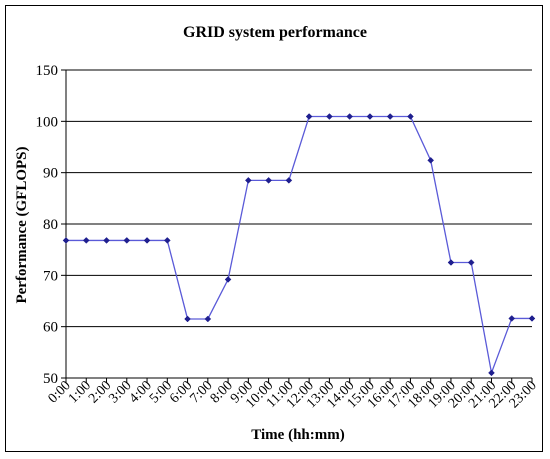  What do you see at coordinates (22, 224) in the screenshot?
I see `y-axis-title: Performance (GFLOPS)` at bounding box center [22, 224].